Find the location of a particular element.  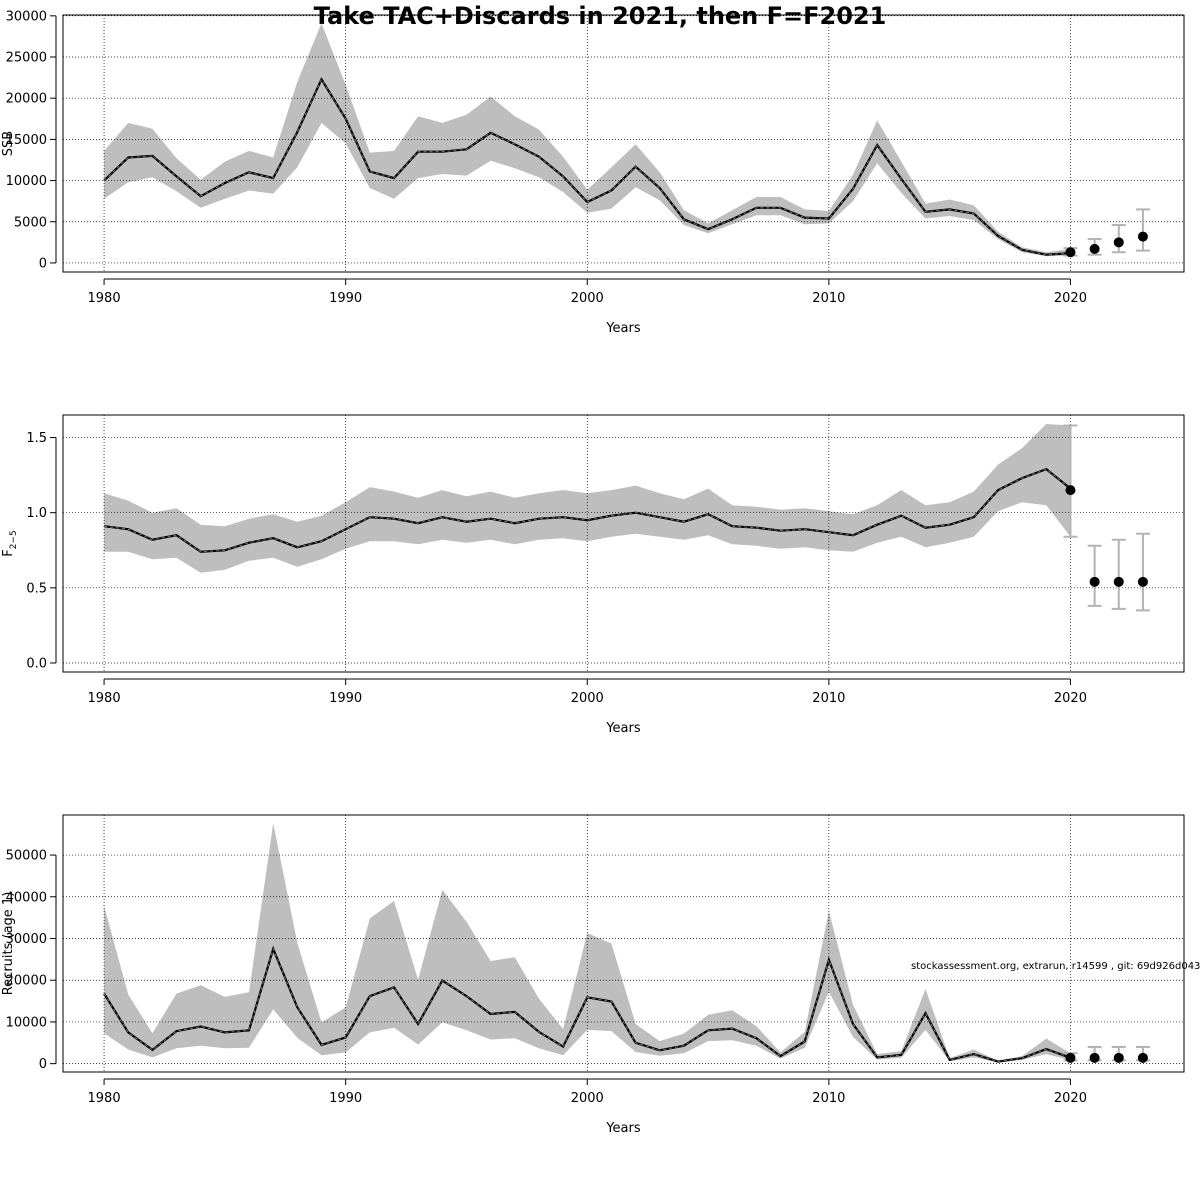

y-axis-label: Recruits (age 1) is located at coordinates (8, 944).